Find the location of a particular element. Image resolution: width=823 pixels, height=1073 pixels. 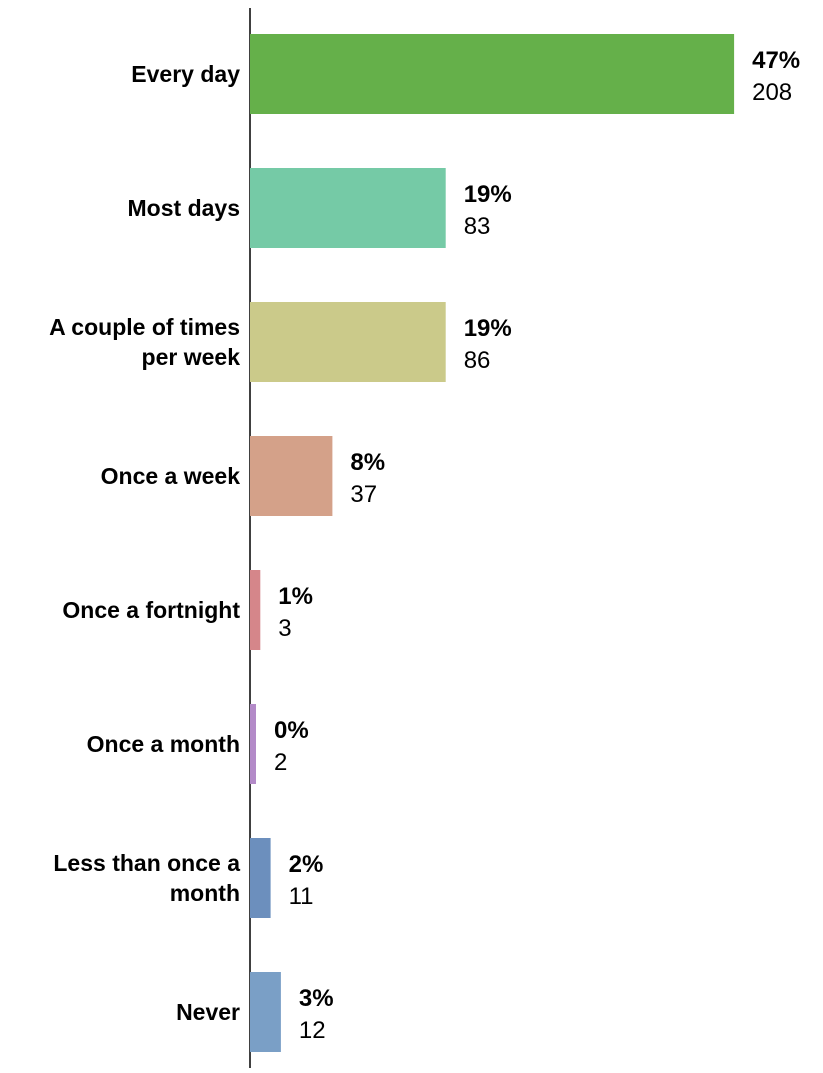

category-label: Most days is located at coordinates (184, 208).